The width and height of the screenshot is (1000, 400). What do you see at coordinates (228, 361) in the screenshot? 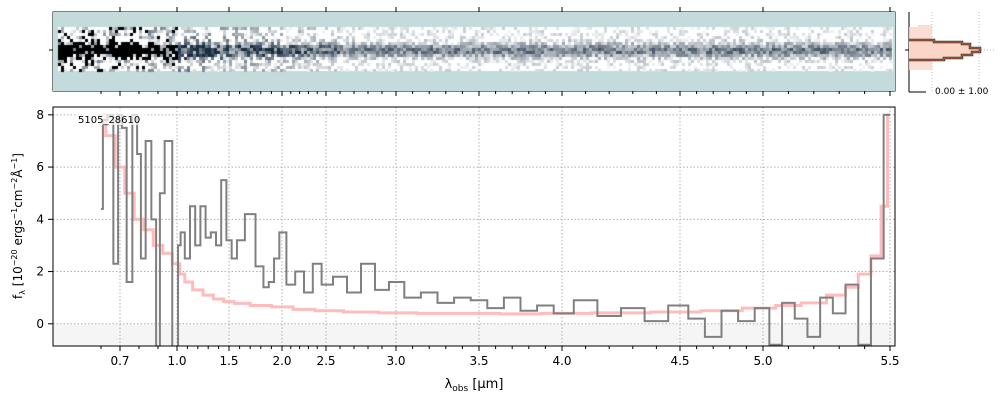
I see `x-tick-label: 1.5` at bounding box center [228, 361].